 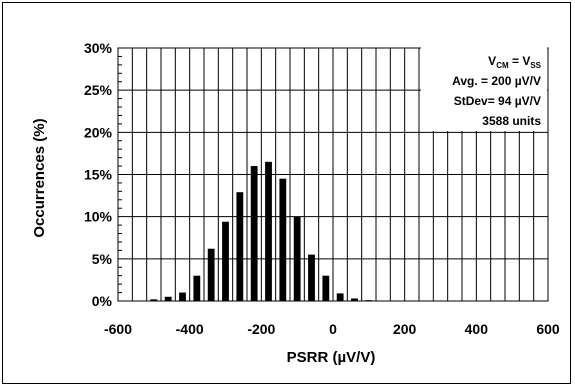 What do you see at coordinates (261, 231) in the screenshot?
I see `bars` at bounding box center [261, 231].